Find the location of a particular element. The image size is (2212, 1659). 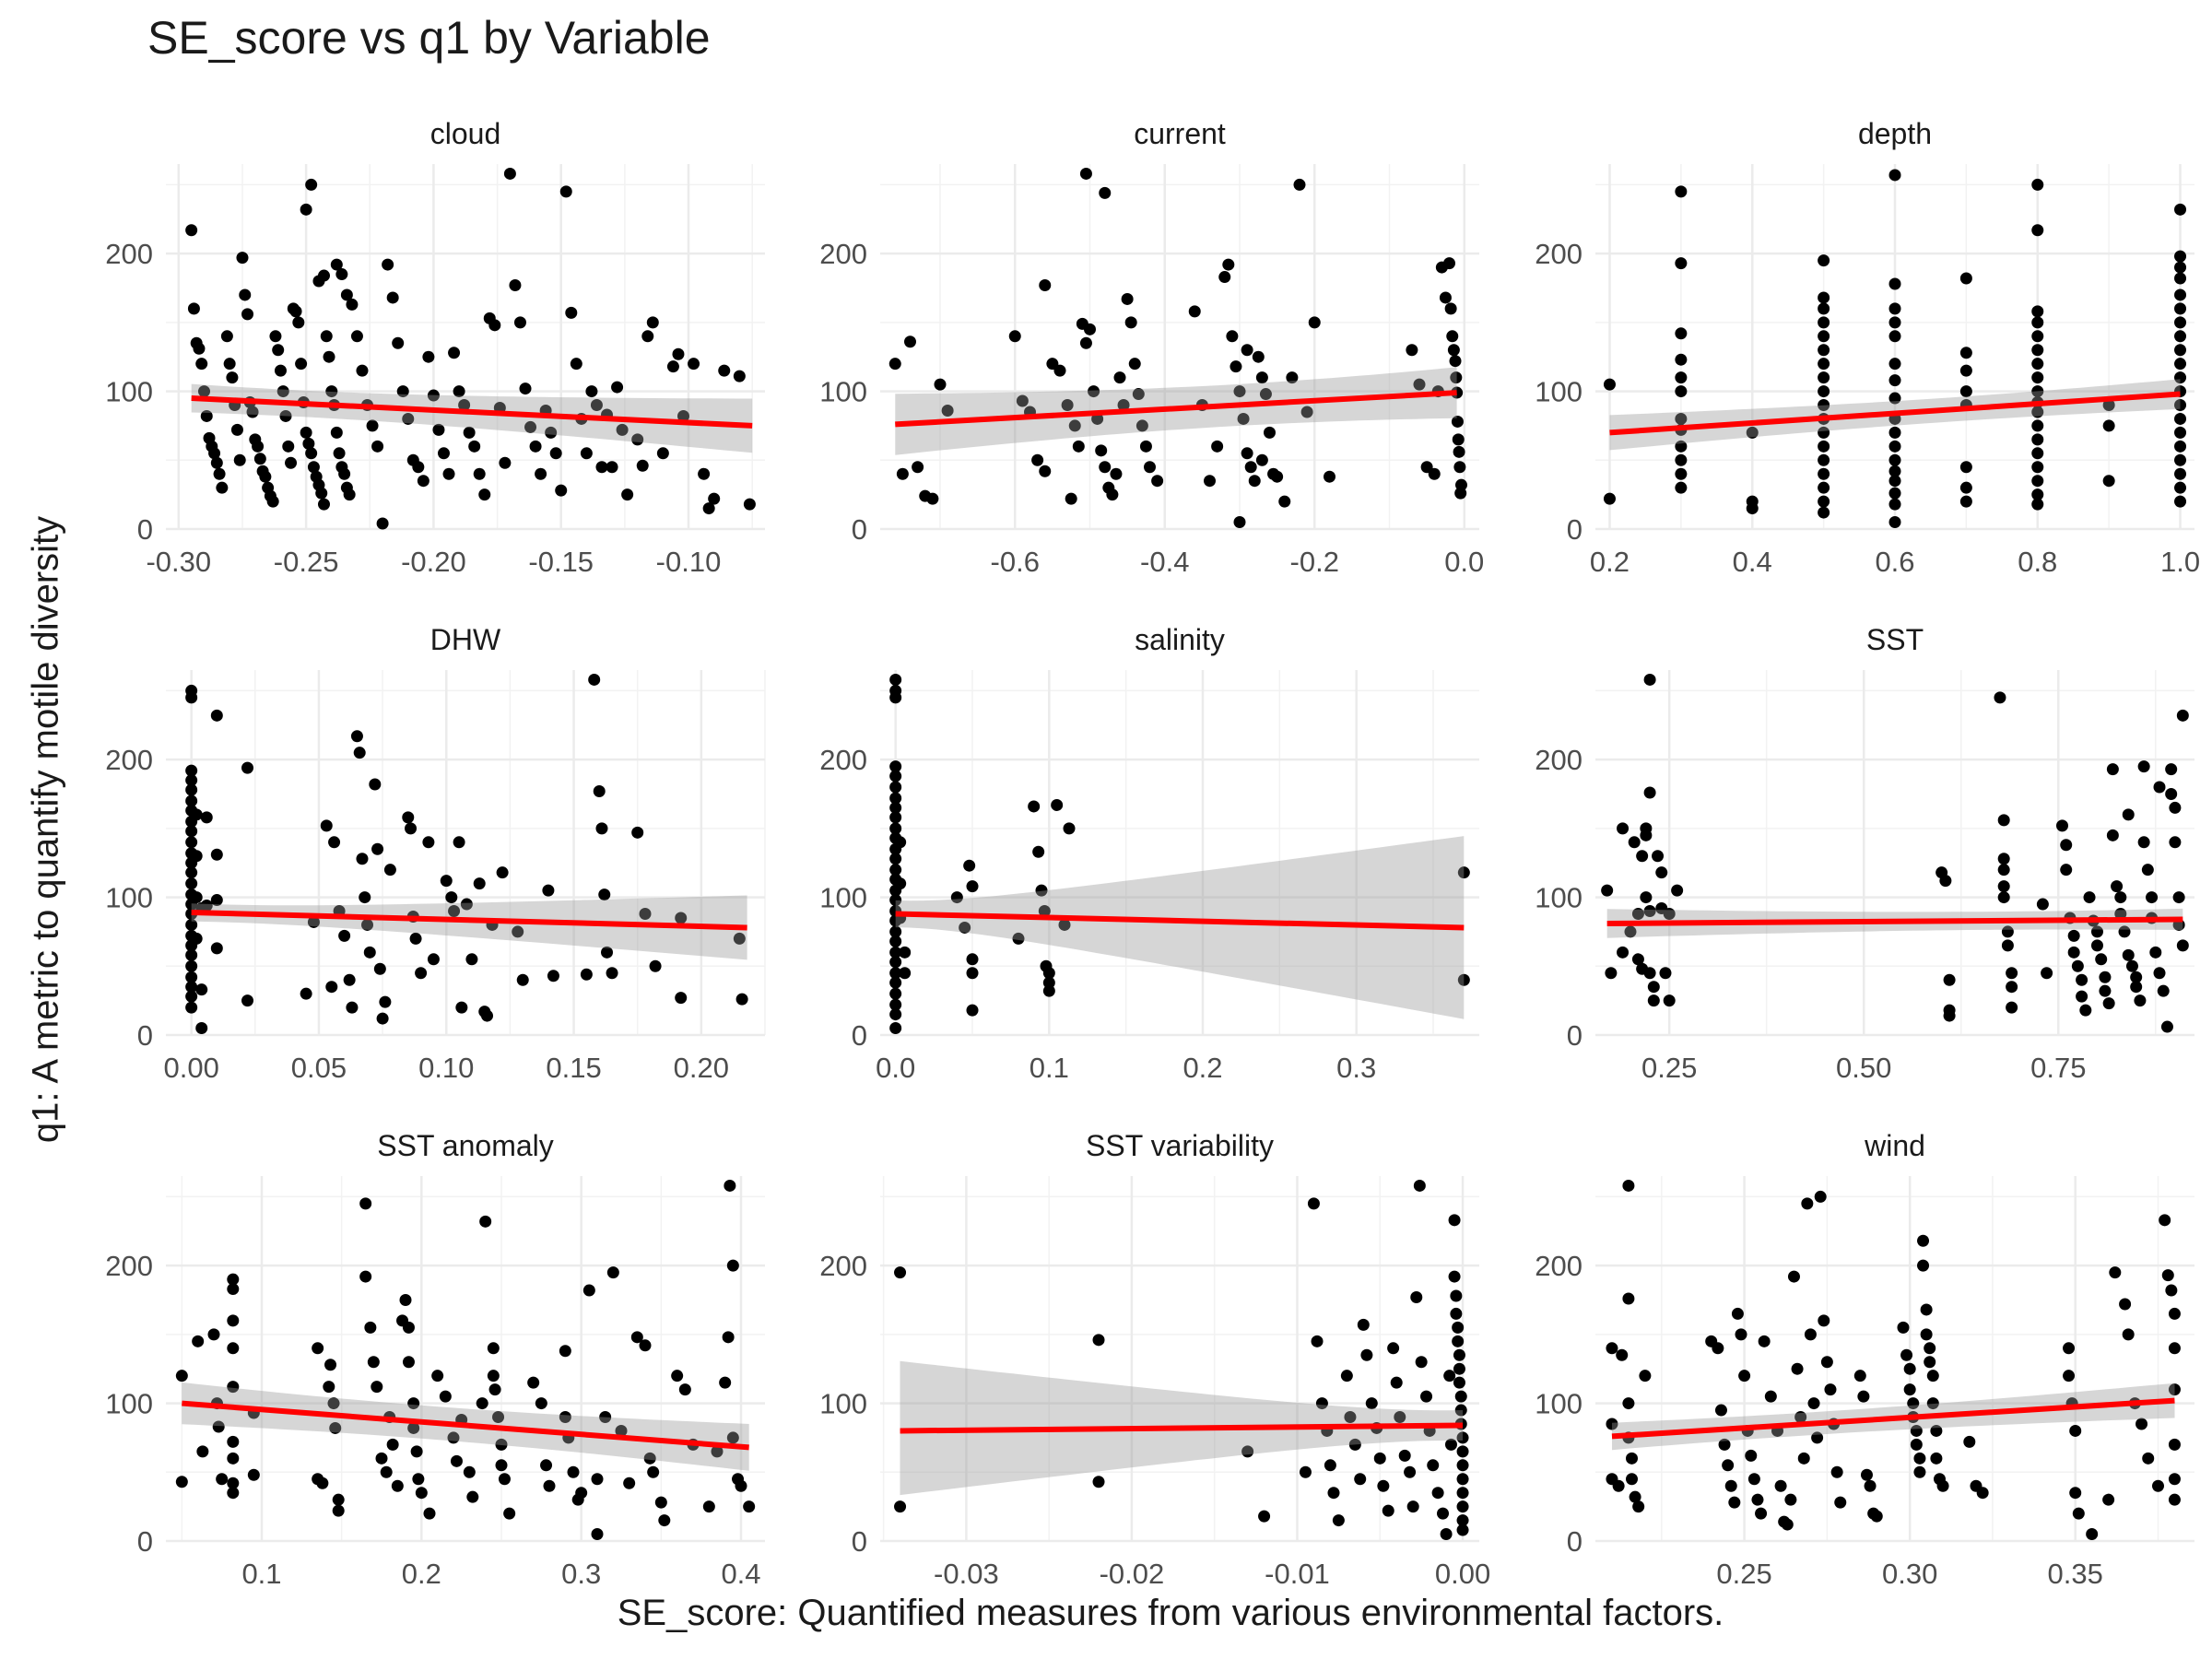

x-tick-label: 0.8 is located at coordinates (2037, 562).